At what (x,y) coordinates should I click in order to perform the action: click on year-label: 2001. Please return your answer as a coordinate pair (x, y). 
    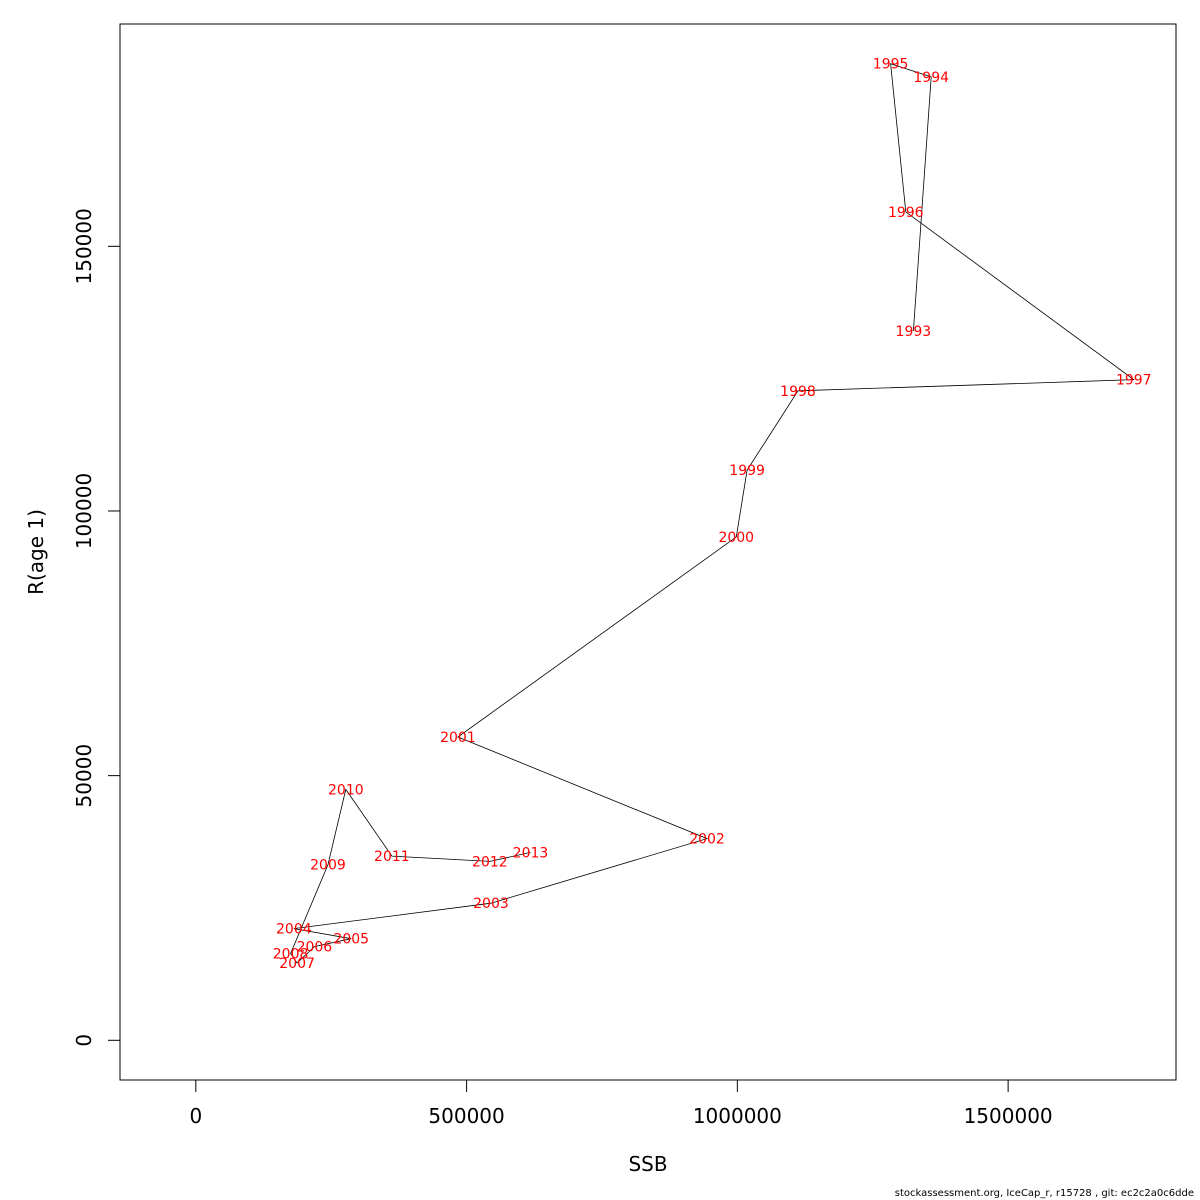
    Looking at the image, I should click on (458, 738).